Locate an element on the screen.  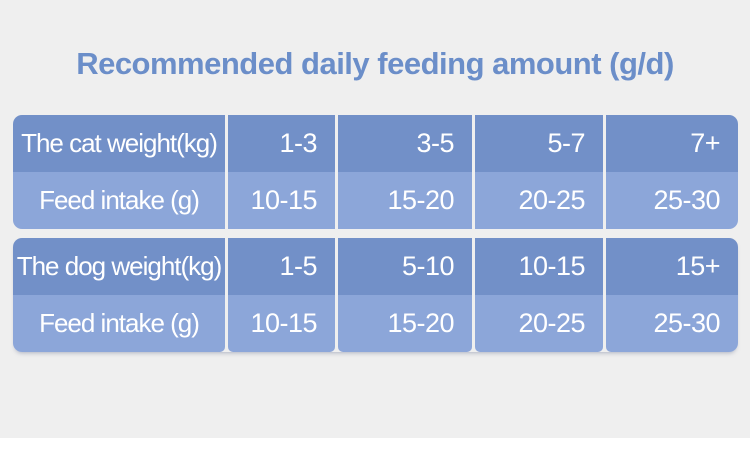
dog-feed-intake-value-cell: 10-15 is located at coordinates (281, 323).